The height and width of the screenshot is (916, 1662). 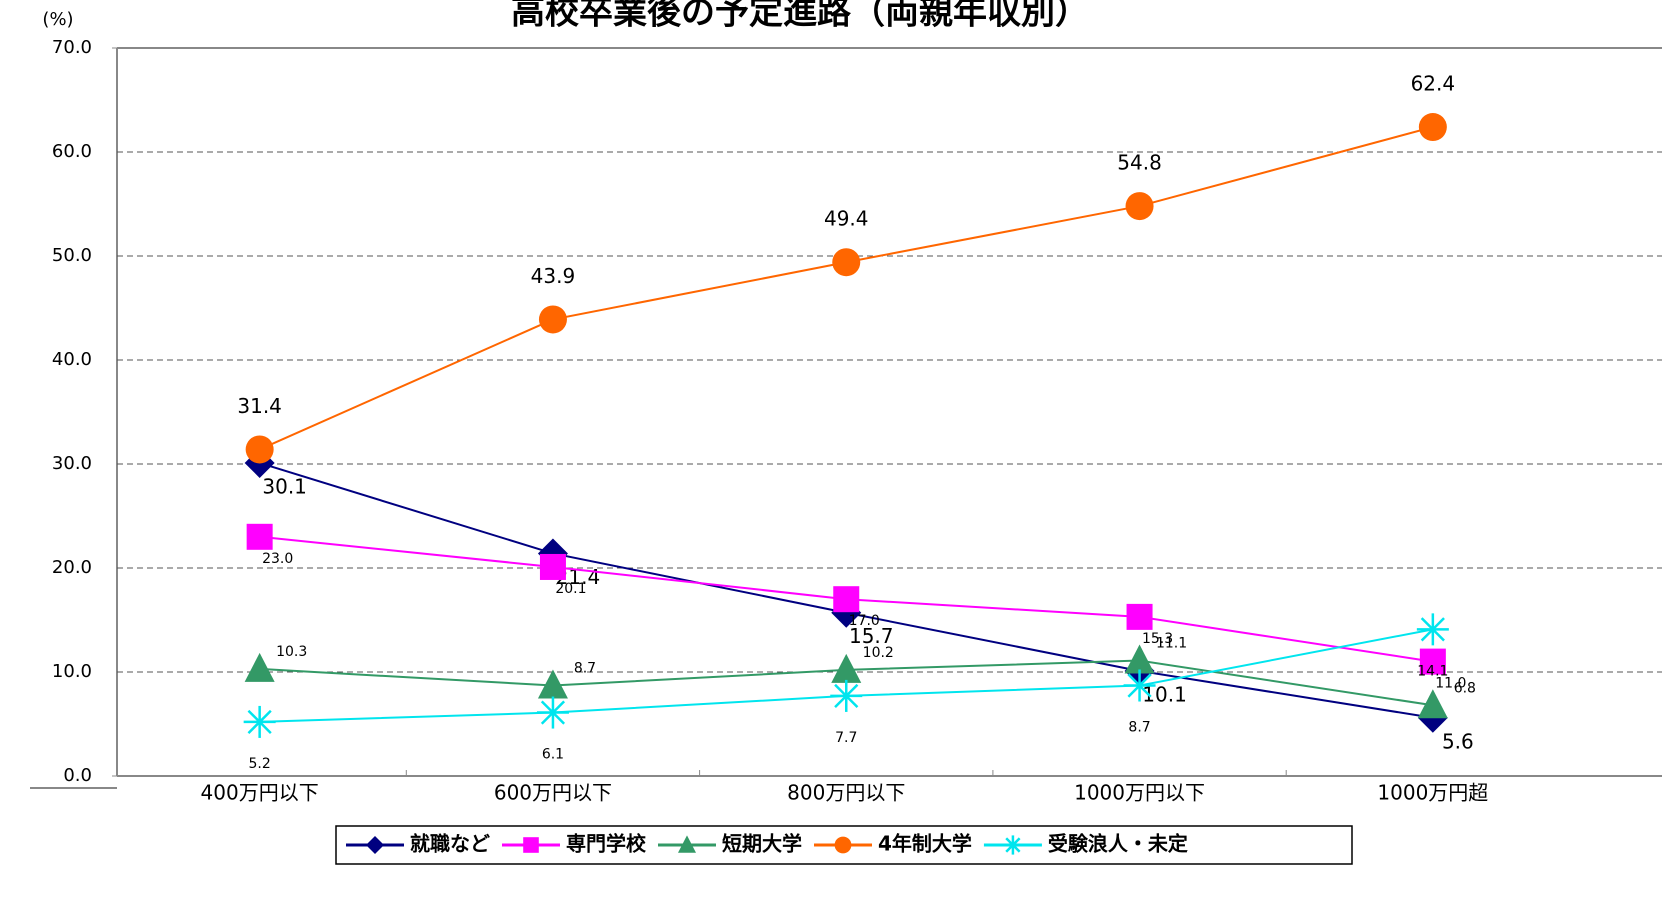 I want to click on data-label: 20.1, so click(x=570, y=589).